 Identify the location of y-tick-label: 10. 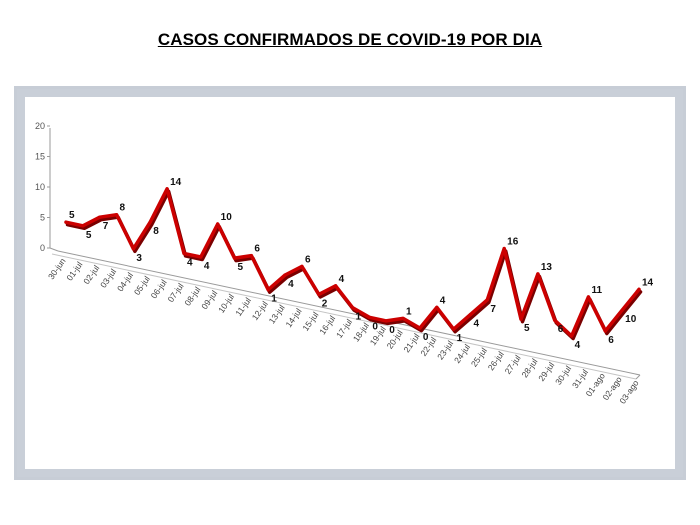
(40, 187).